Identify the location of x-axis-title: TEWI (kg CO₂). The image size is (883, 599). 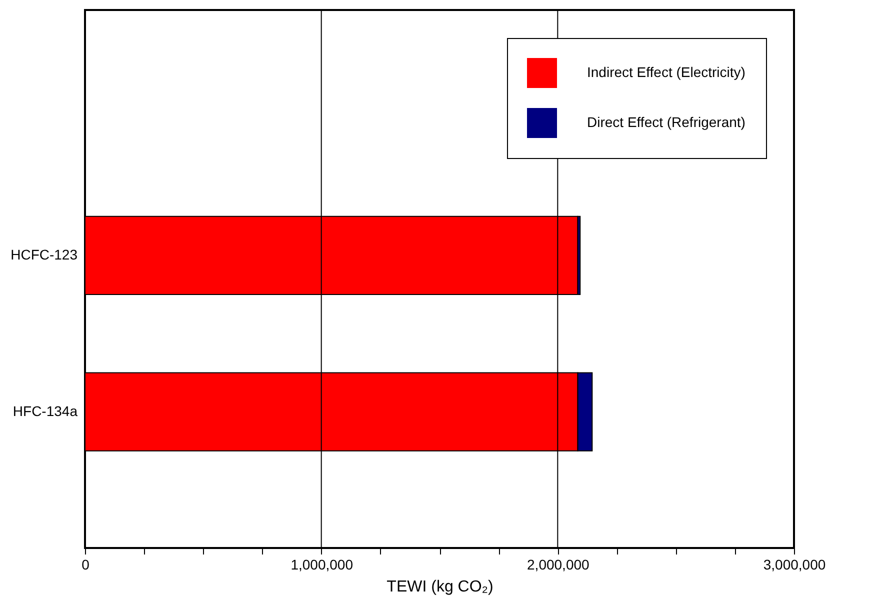
(440, 587).